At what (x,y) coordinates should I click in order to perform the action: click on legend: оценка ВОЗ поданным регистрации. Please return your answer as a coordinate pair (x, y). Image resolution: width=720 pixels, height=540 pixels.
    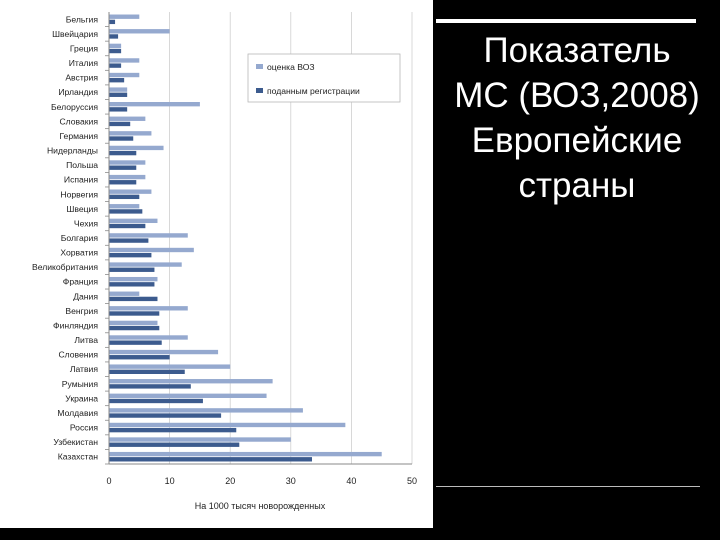
    Looking at the image, I should click on (324, 78).